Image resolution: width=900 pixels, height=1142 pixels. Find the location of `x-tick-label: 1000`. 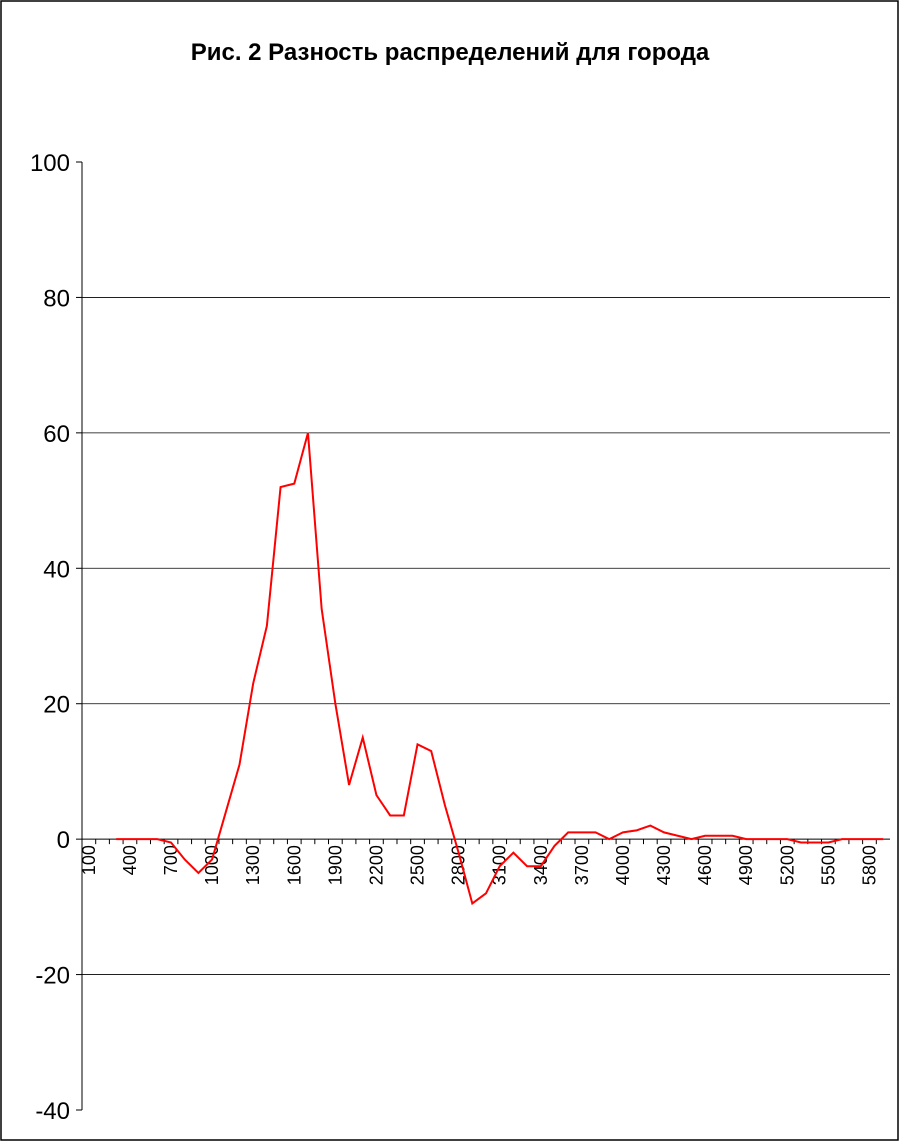

x-tick-label: 1000 is located at coordinates (212, 865).